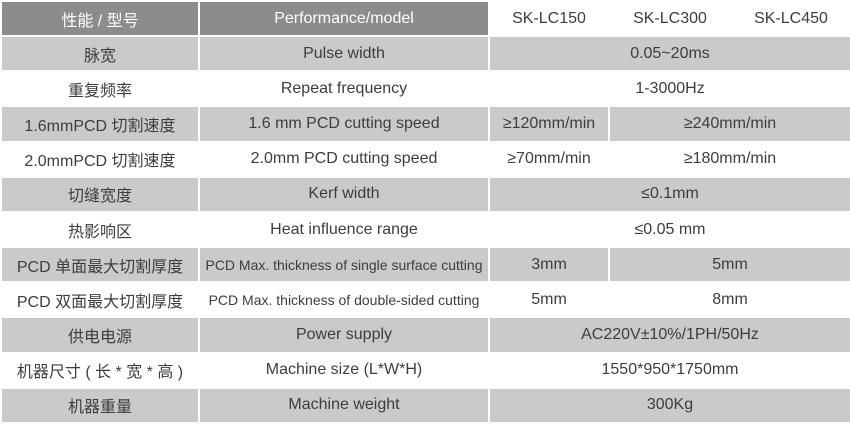 The width and height of the screenshot is (850, 424). Describe the element at coordinates (100, 335) in the screenshot. I see `spec-cn: 供电电源` at that location.